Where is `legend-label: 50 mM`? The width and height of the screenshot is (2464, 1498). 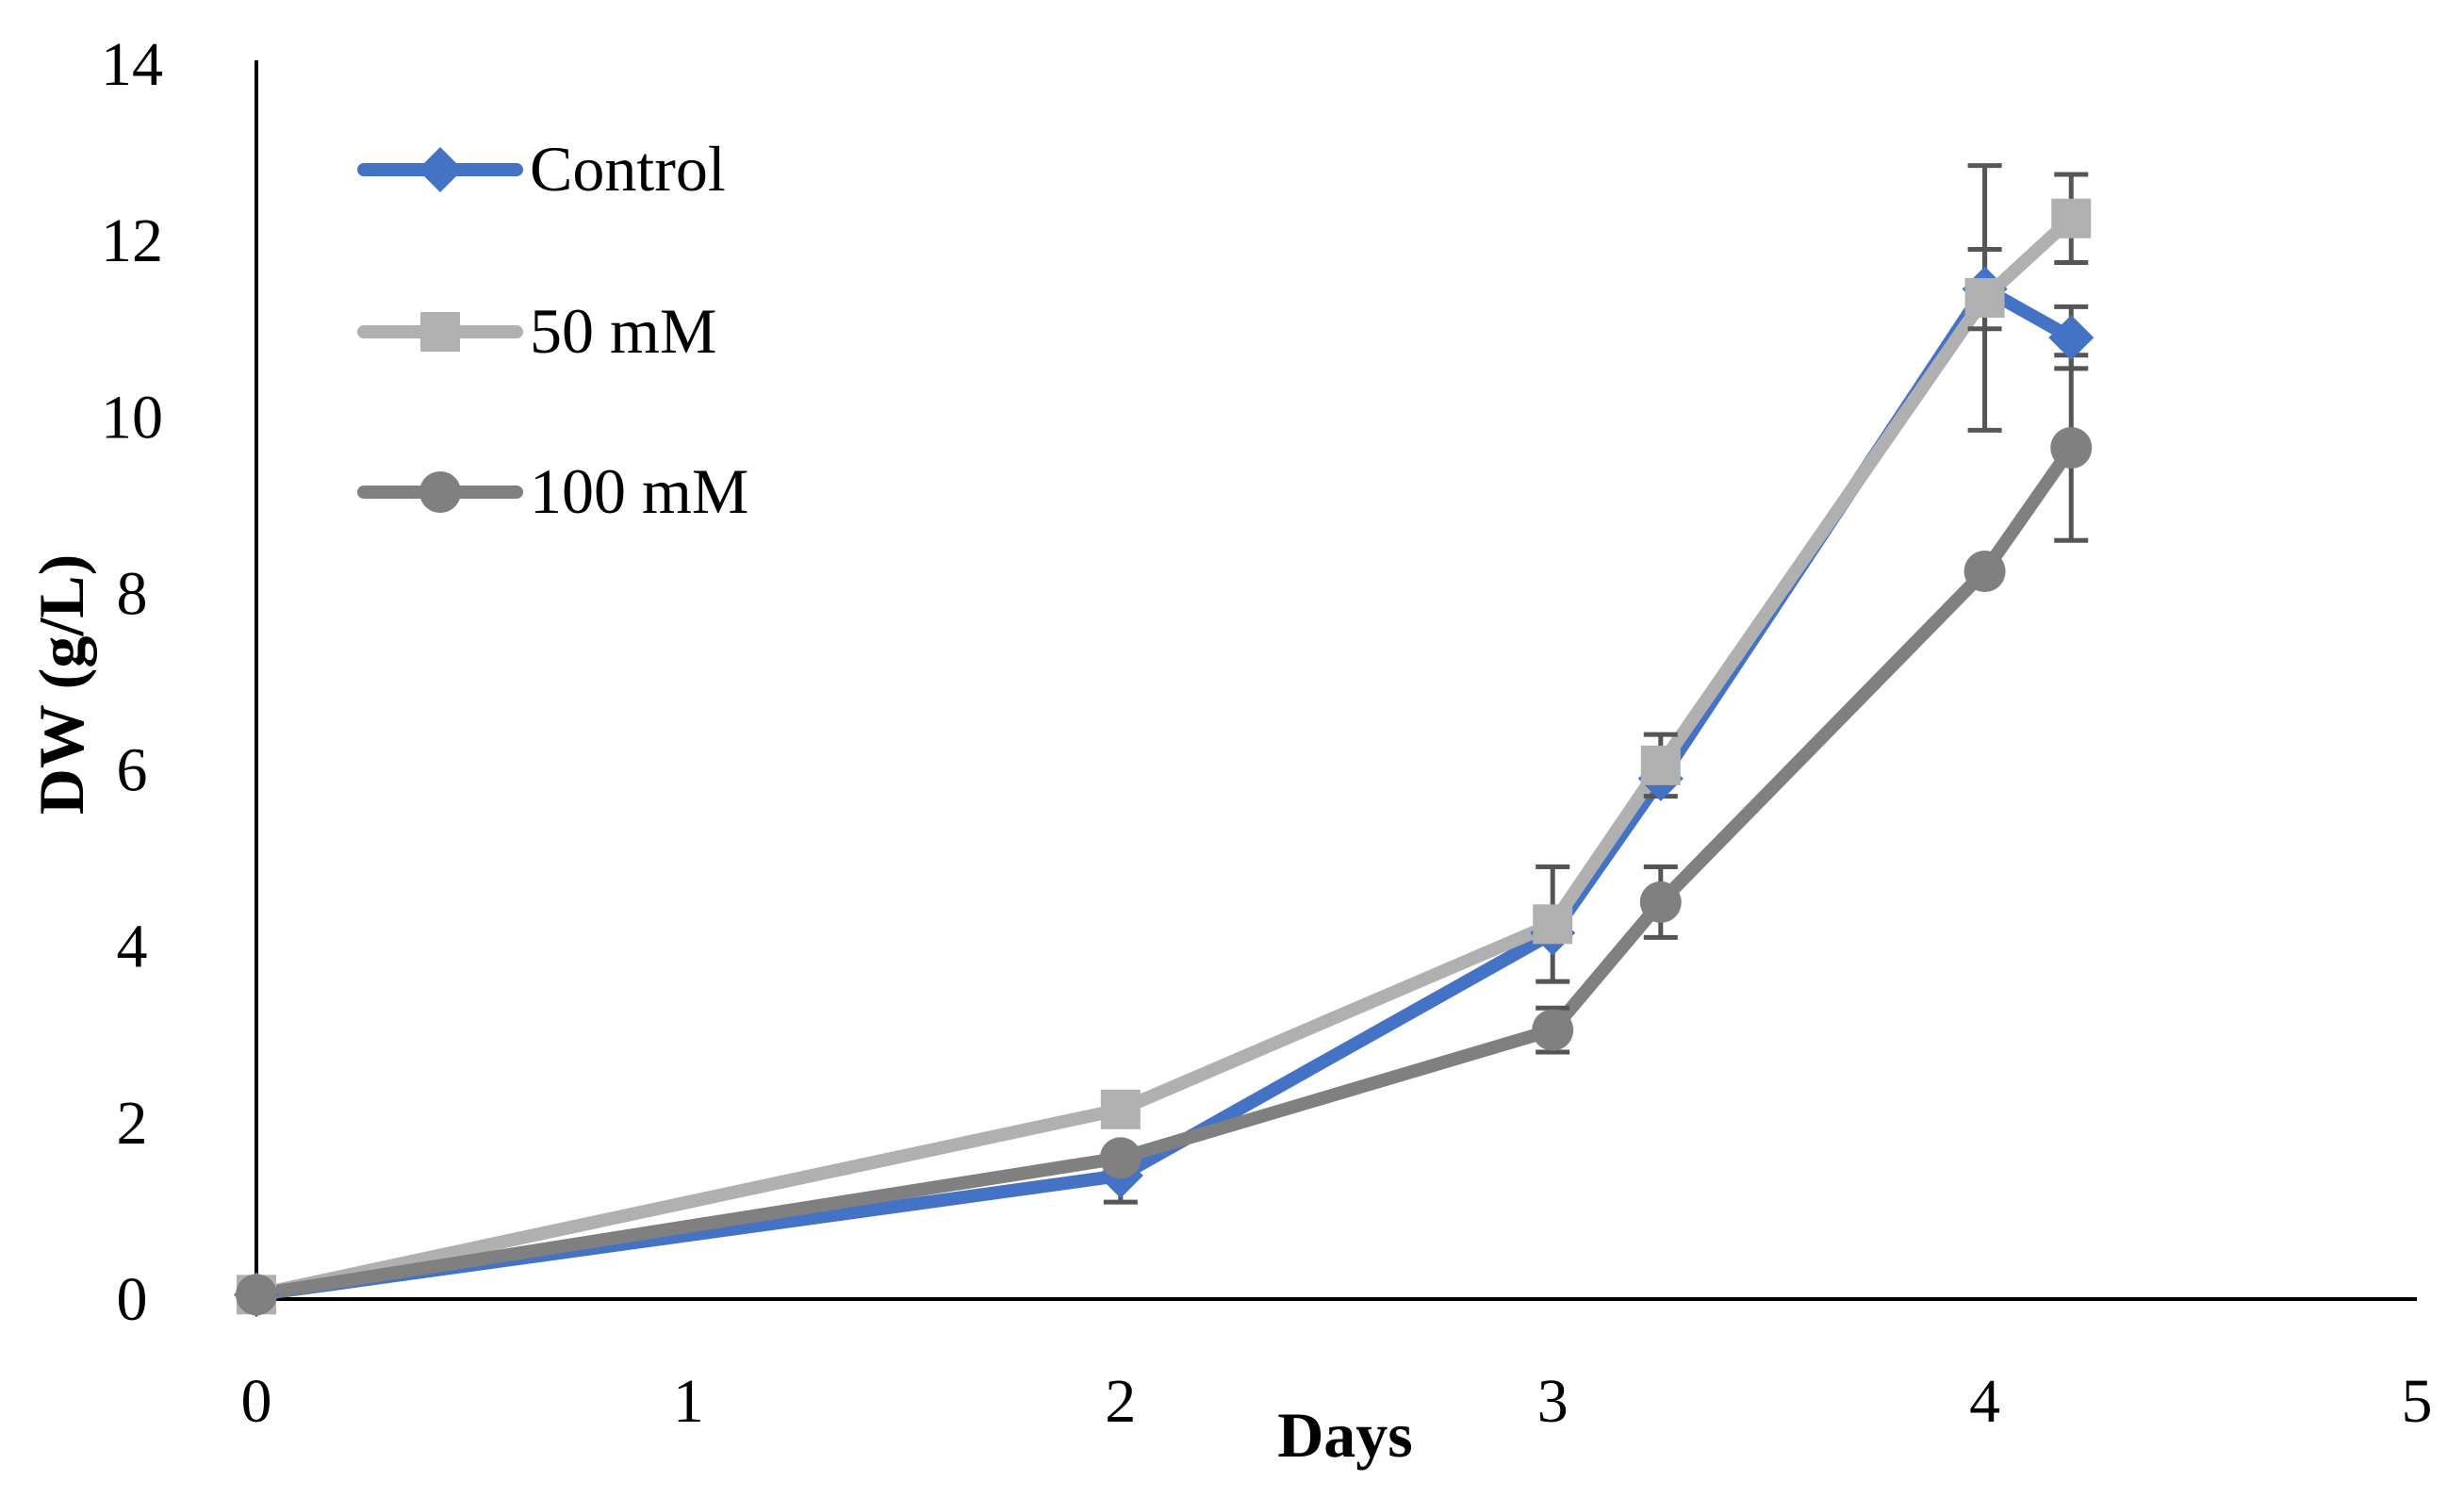
legend-label: 50 mM is located at coordinates (623, 331).